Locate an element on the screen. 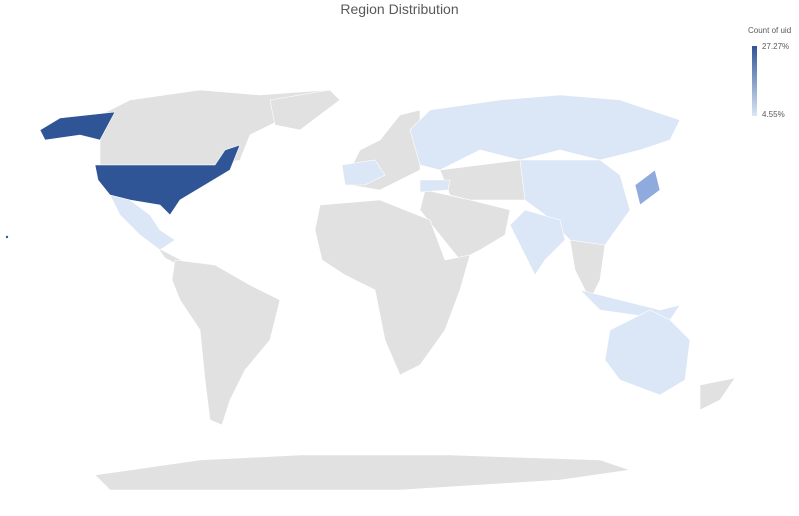 The height and width of the screenshot is (516, 799). chart-title: Region Distribution is located at coordinates (399, 9).